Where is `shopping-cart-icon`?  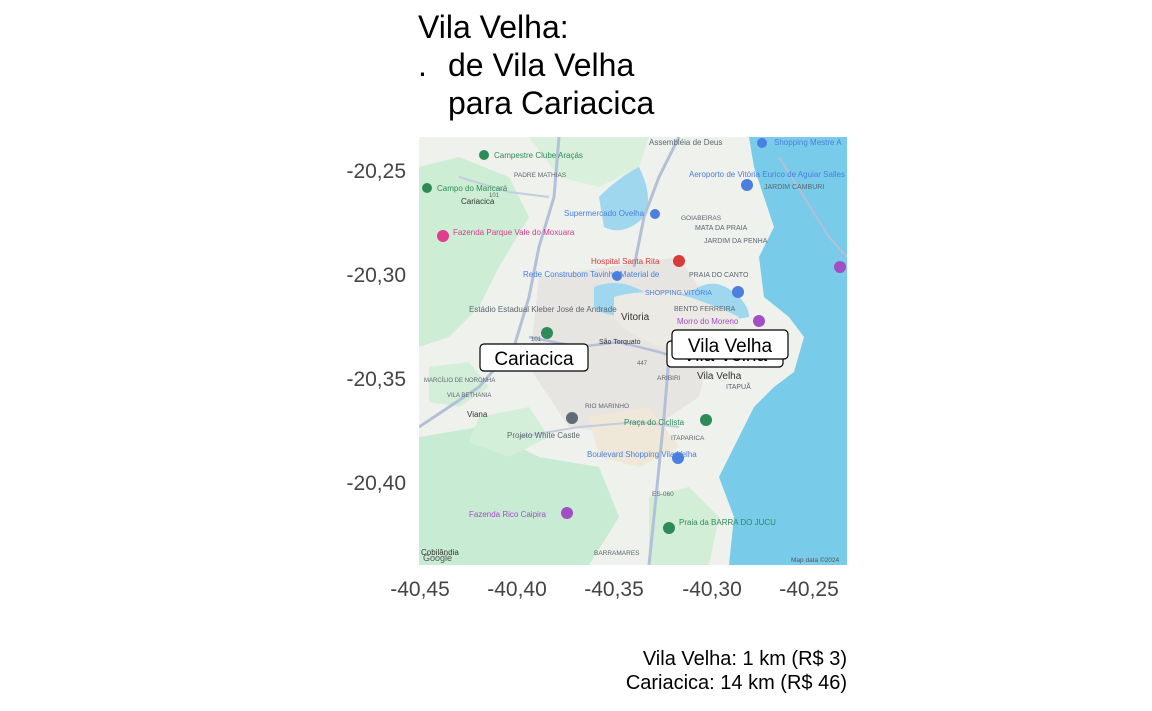 shopping-cart-icon is located at coordinates (655, 214).